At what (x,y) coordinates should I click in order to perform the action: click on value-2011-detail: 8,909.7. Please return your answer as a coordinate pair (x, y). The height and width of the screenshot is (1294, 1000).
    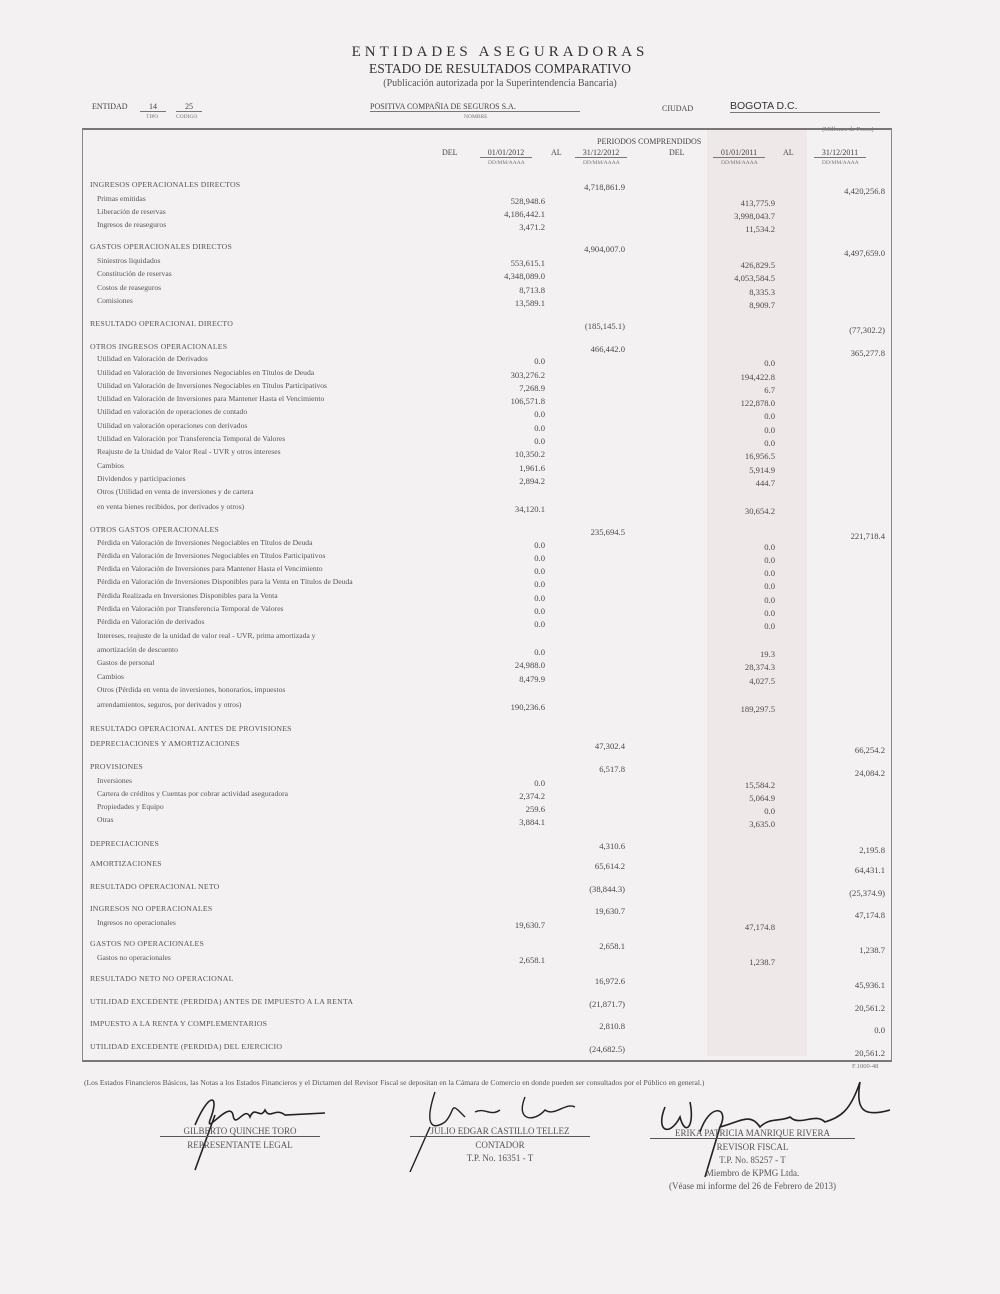
    Looking at the image, I should click on (762, 305).